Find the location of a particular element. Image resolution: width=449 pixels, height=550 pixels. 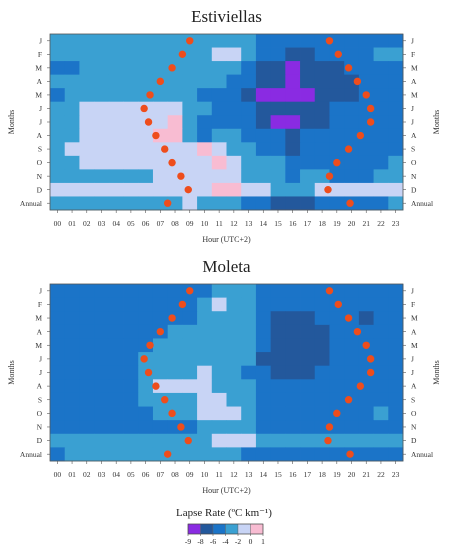

estiviellas-sunset-point is located at coordinates (357, 81).